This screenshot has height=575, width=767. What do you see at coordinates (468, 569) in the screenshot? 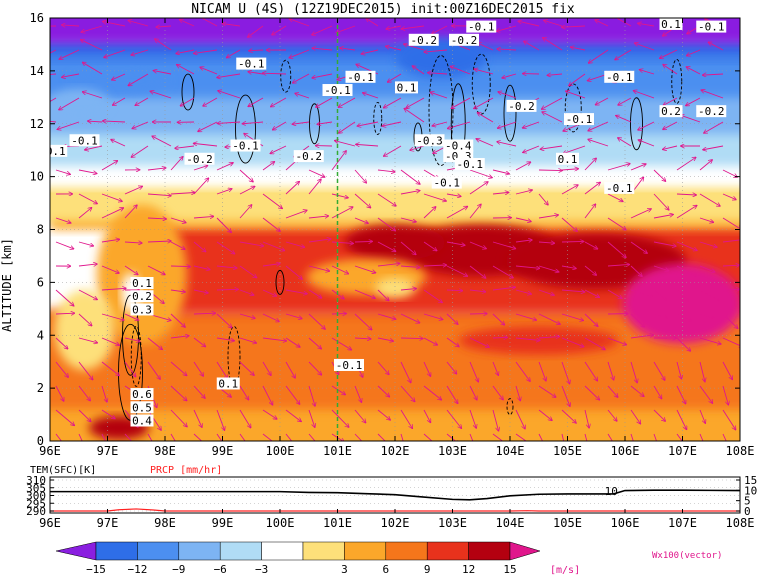
I see `colorbar-tick-label: 12` at bounding box center [468, 569].